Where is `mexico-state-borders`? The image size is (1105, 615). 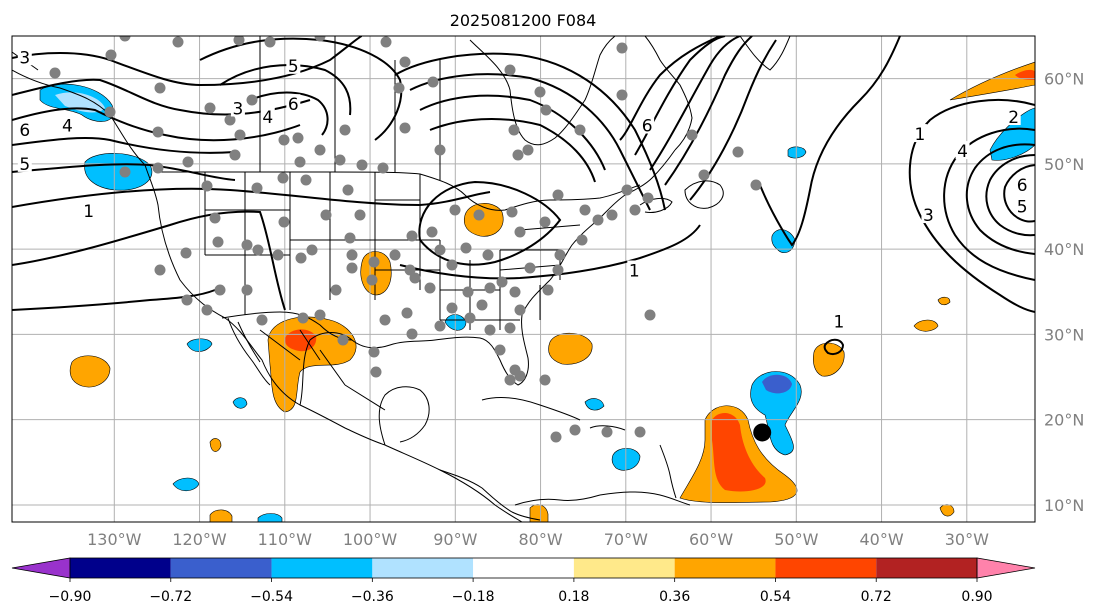
mexico-state-borders is located at coordinates (322, 370).